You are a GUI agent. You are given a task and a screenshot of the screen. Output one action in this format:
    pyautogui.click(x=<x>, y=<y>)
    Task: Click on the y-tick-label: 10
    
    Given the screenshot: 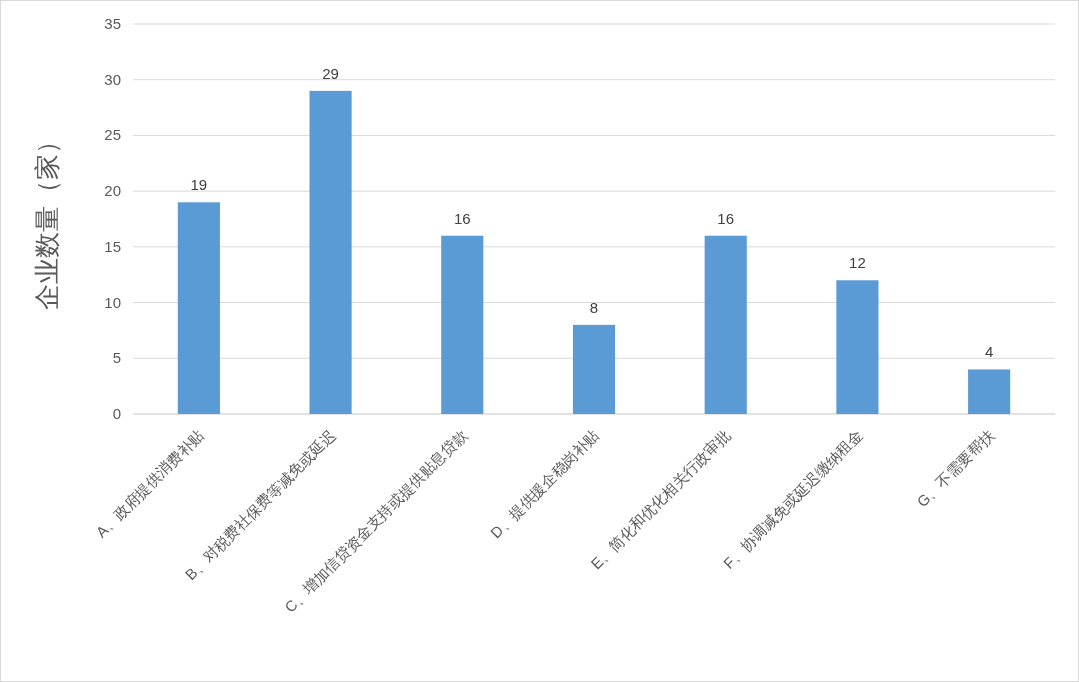 What is the action you would take?
    pyautogui.click(x=112, y=302)
    